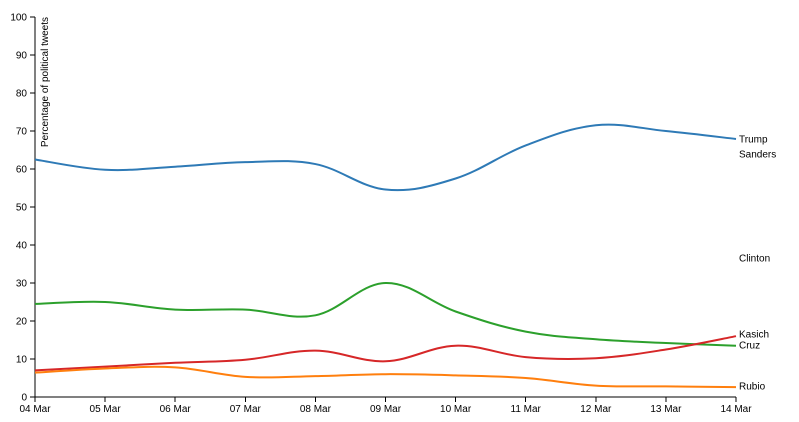  What do you see at coordinates (753, 140) in the screenshot?
I see `series-label-trump: Trump` at bounding box center [753, 140].